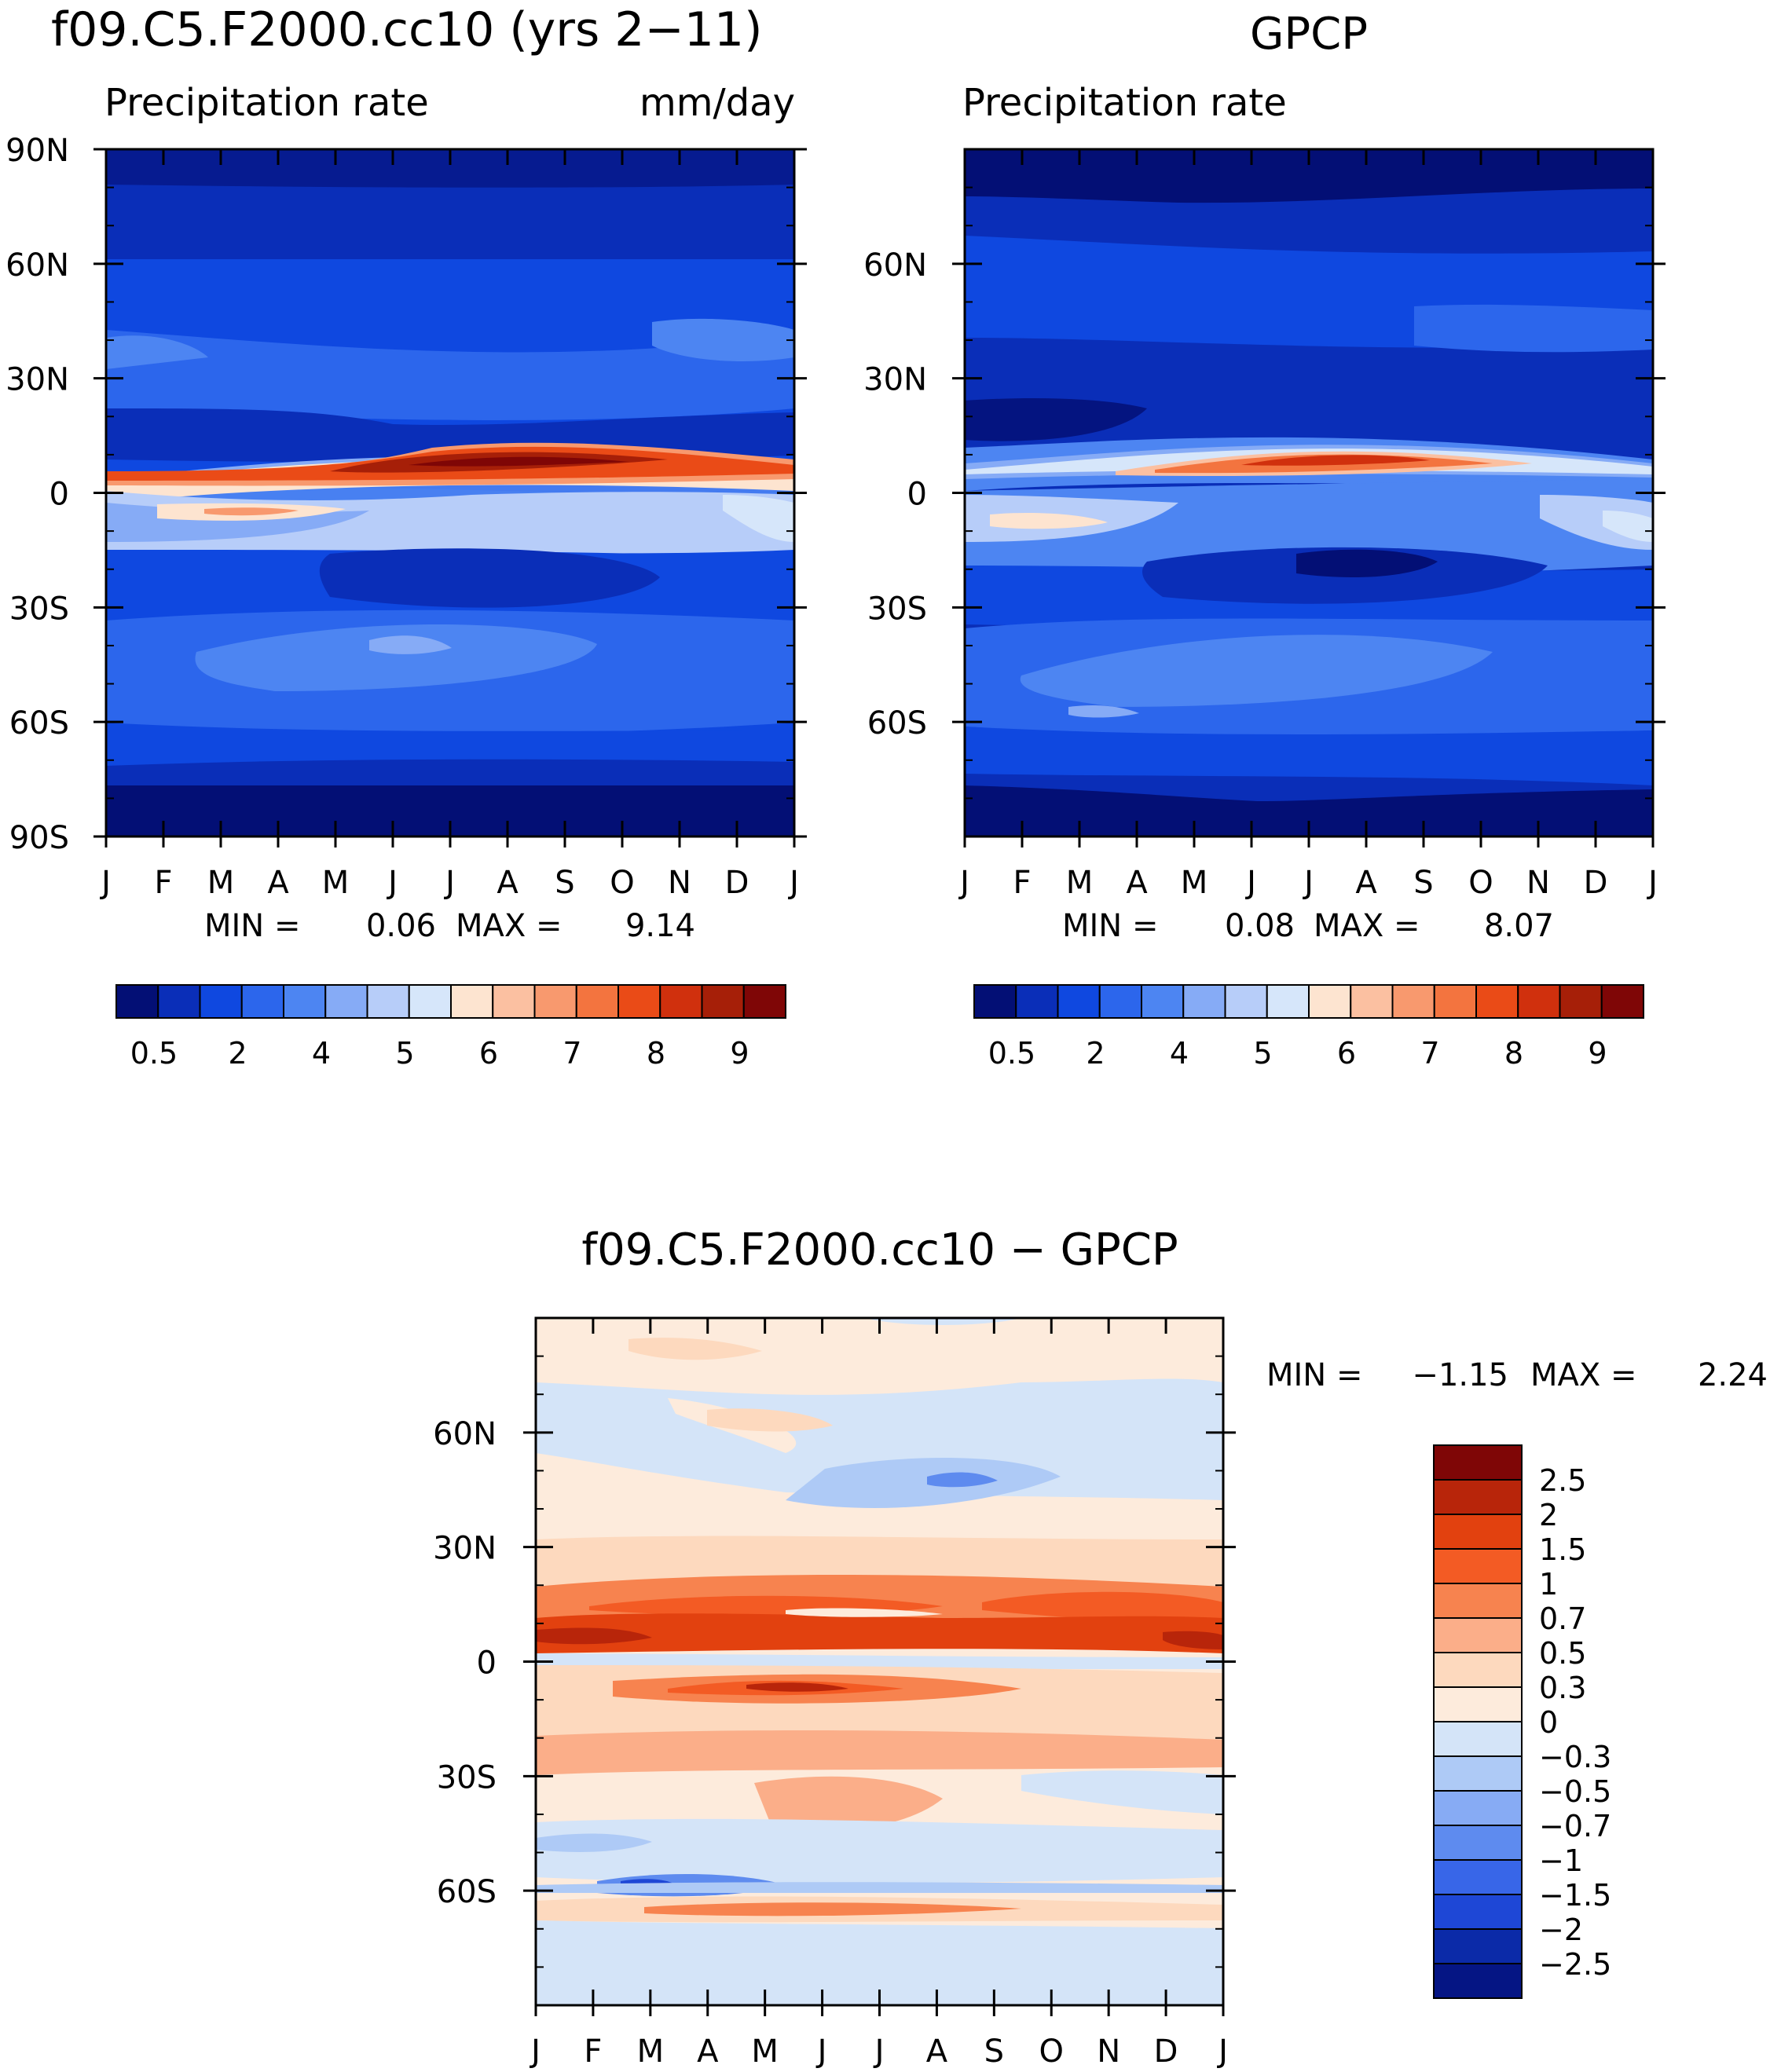 The width and height of the screenshot is (1770, 2072). I want to click on panel-difference-min-value: −1.15, so click(1460, 1375).